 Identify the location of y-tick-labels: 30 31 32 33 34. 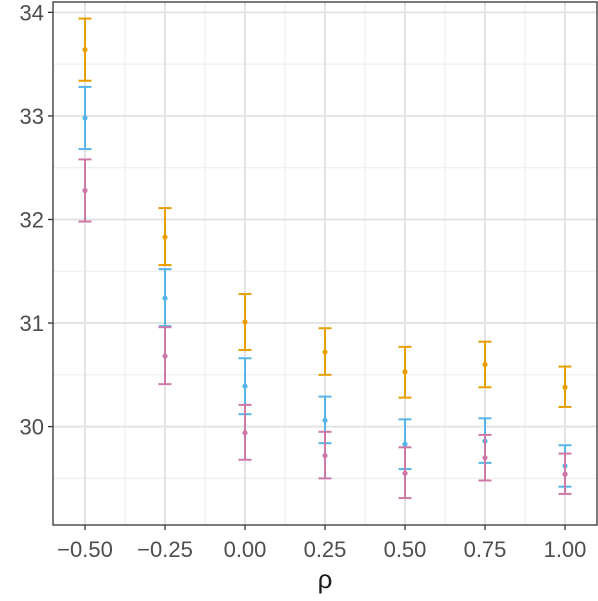
(32, 219).